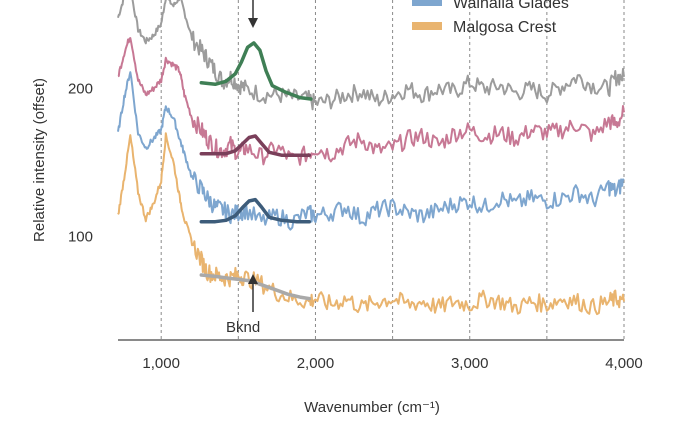 This screenshot has height=440, width=686. What do you see at coordinates (253, 14) in the screenshot?
I see `peak-arrow` at bounding box center [253, 14].